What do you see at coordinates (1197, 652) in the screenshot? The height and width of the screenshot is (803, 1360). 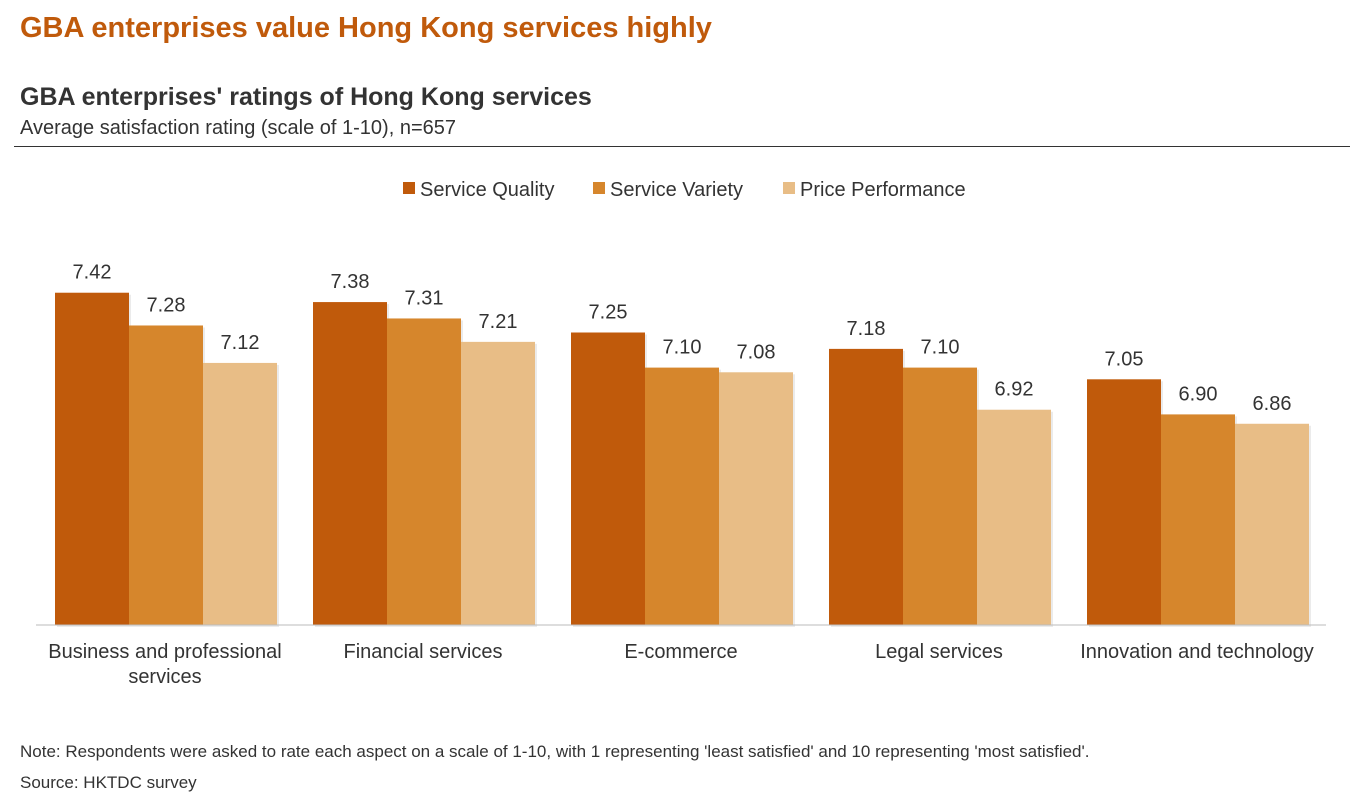 I see `category-label: Innovation and technology` at bounding box center [1197, 652].